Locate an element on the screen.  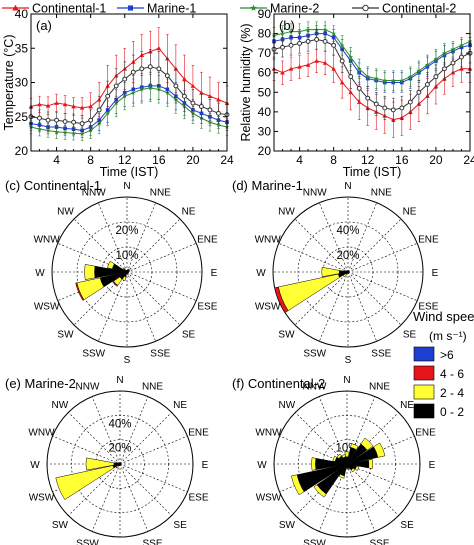
direction-label: N is located at coordinates (126, 186).